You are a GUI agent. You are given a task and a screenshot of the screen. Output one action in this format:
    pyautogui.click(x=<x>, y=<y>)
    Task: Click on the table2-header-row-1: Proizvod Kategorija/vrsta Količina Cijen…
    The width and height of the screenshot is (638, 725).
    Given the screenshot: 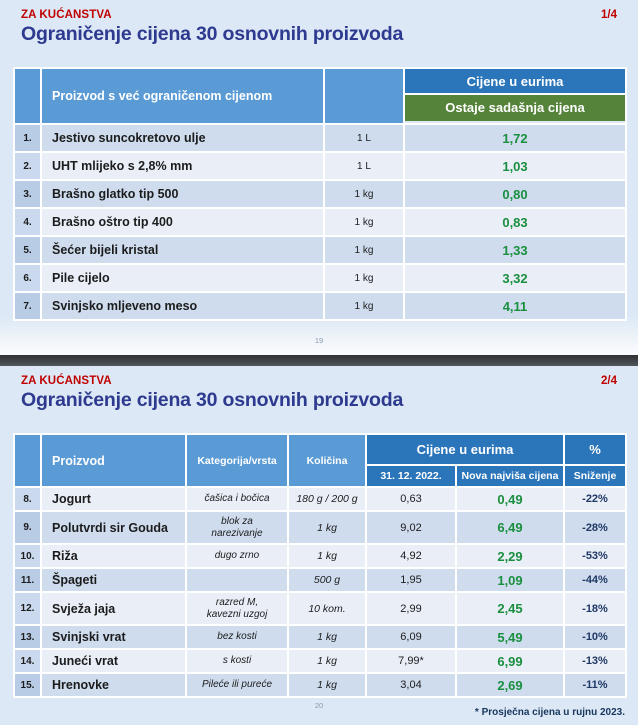 What is the action you would take?
    pyautogui.click(x=320, y=460)
    